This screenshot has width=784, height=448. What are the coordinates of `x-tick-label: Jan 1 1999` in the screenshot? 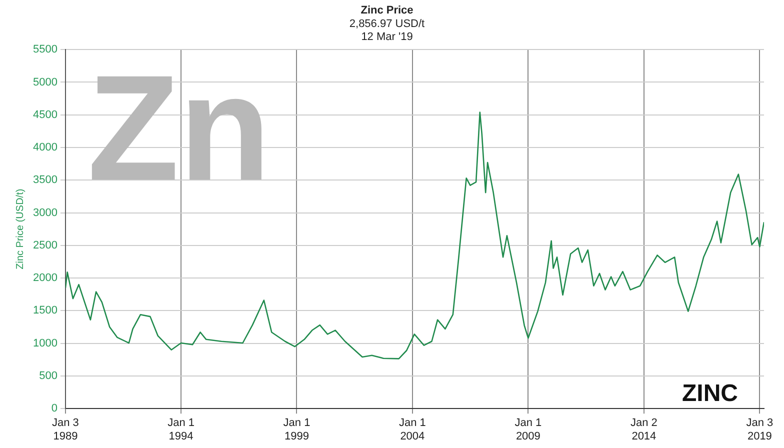 It's located at (296, 429).